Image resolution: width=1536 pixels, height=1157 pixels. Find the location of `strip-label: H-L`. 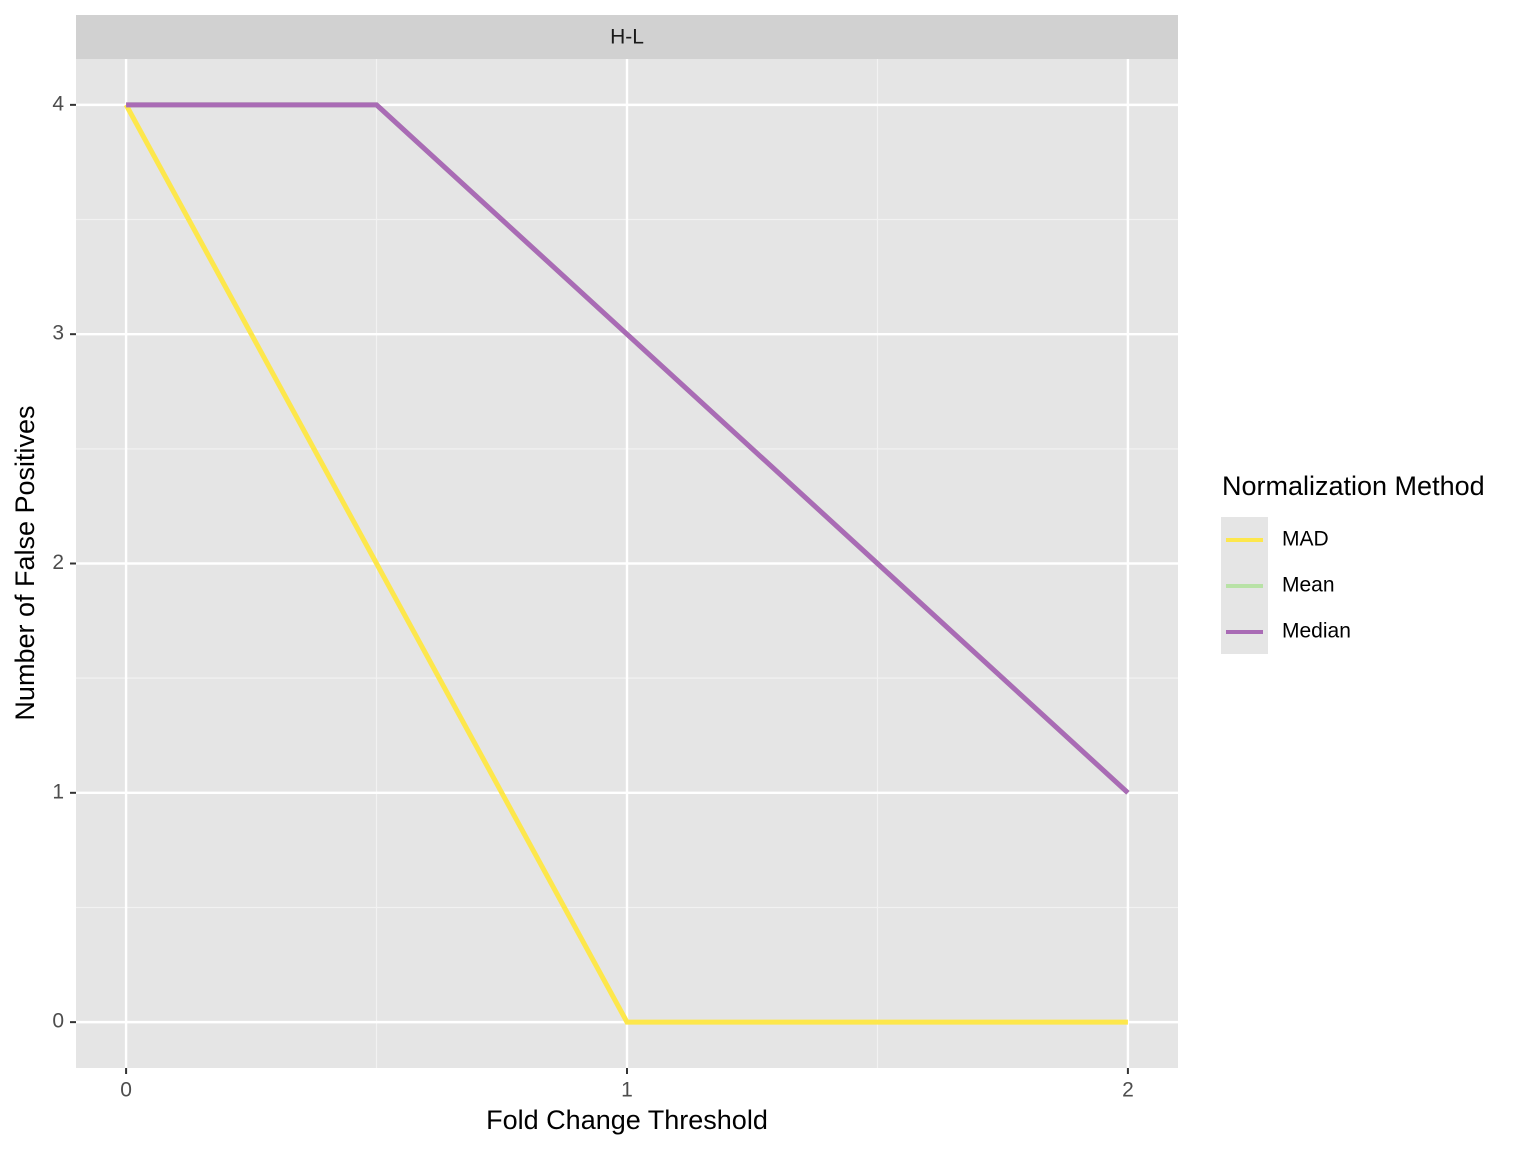

strip-label: H-L is located at coordinates (627, 37).